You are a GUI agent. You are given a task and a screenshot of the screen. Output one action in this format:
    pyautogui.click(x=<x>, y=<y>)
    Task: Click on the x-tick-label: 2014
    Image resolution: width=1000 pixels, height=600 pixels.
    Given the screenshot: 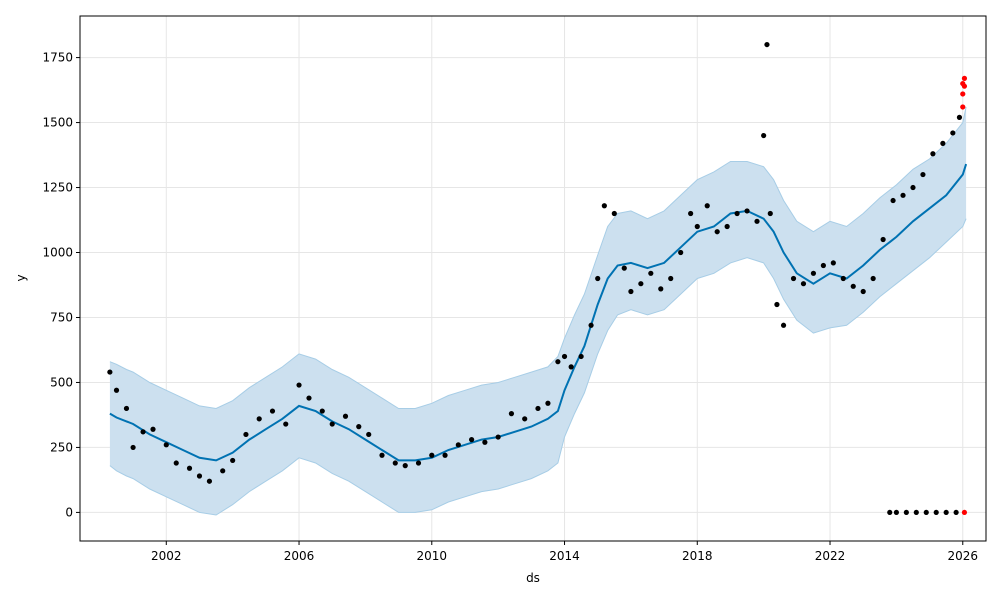 What is the action you would take?
    pyautogui.click(x=564, y=556)
    